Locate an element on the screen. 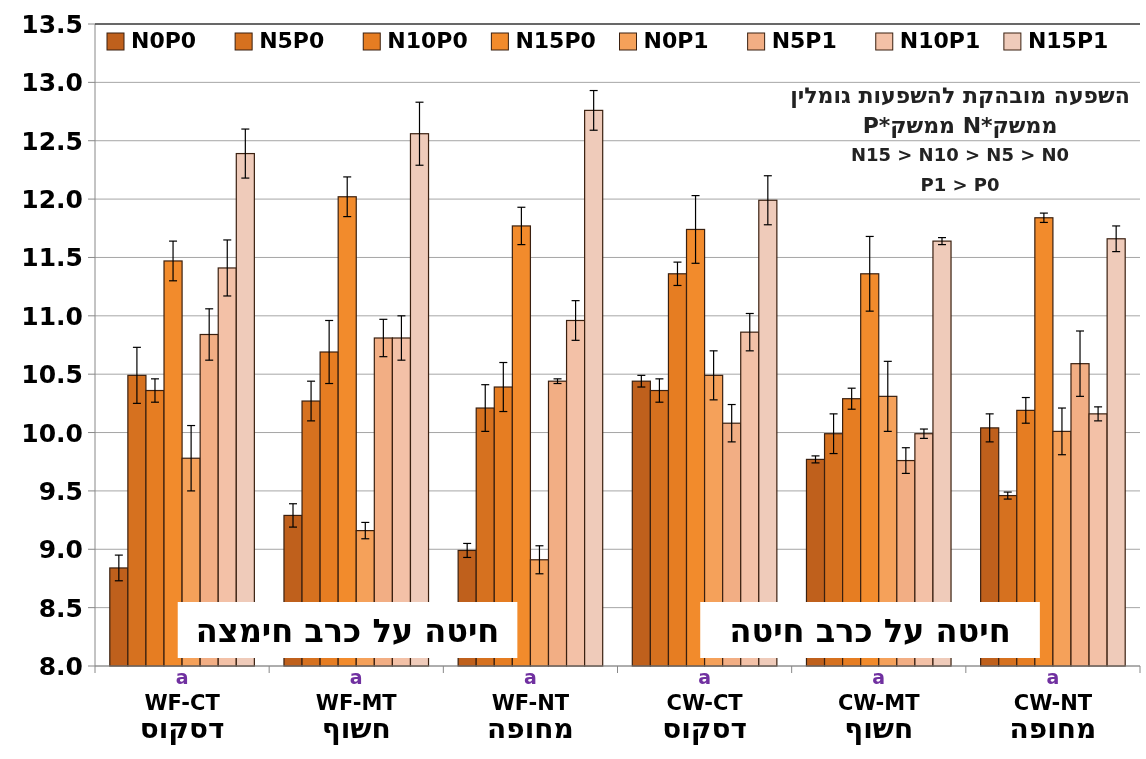 The height and width of the screenshot is (759, 1146). y-tick-label: 10.0 is located at coordinates (52, 433).